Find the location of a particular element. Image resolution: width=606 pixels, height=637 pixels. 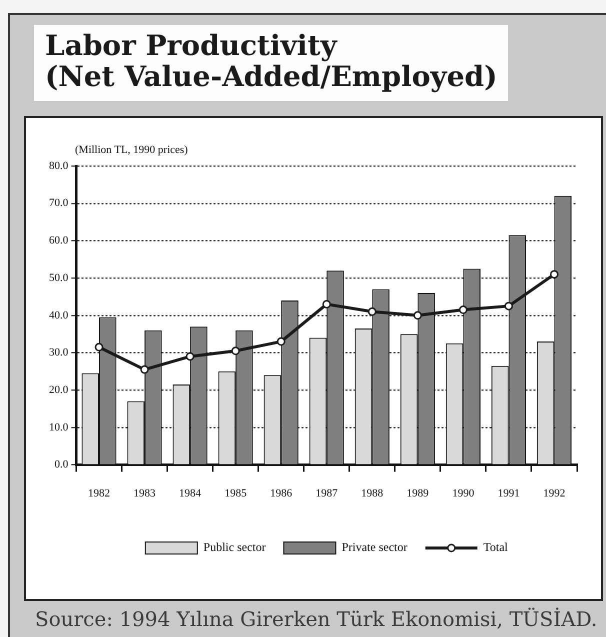

x-tick-label: 1991 is located at coordinates (509, 493).